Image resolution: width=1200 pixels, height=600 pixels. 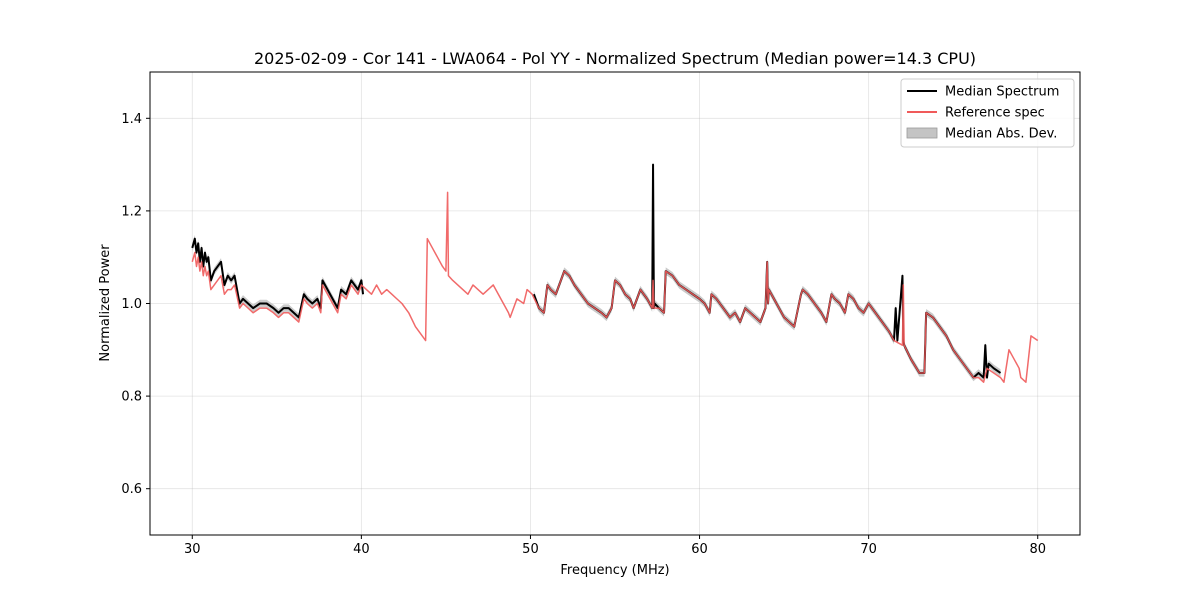 I want to click on x-tick-label: 50, so click(x=530, y=549).